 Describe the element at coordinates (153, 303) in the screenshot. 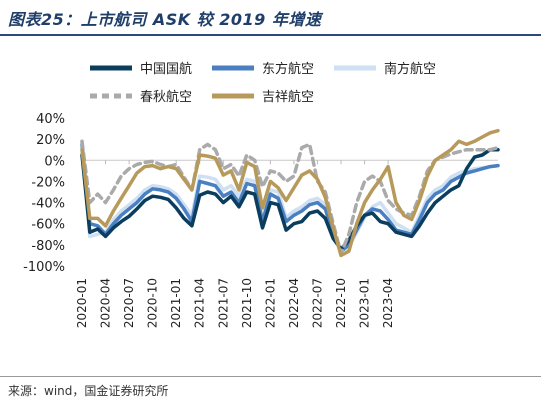

I see `x-tick-label: 2020-10` at that location.